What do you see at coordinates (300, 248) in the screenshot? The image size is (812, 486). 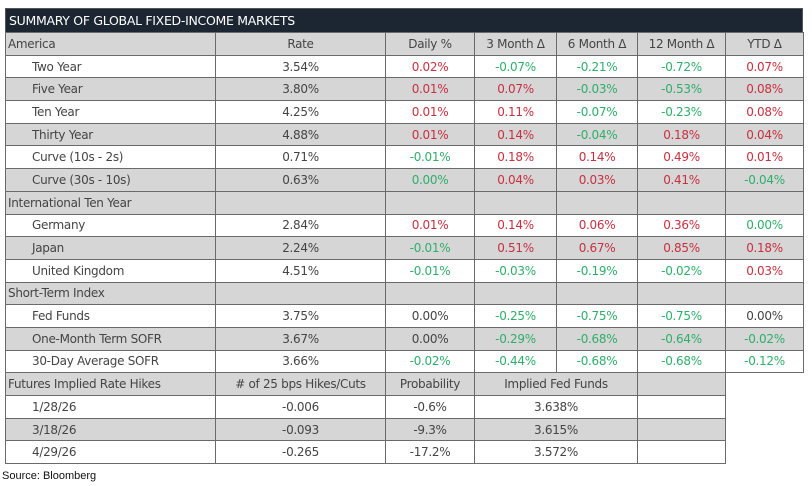 I see `table-cell: 2.24%` at bounding box center [300, 248].